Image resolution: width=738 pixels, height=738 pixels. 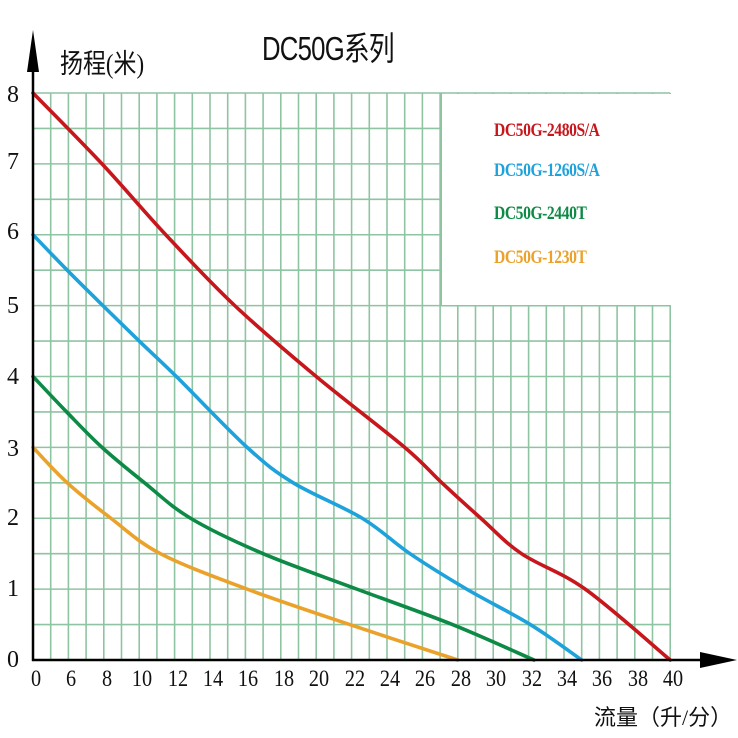 What do you see at coordinates (283, 678) in the screenshot?
I see `x-tick: 18` at bounding box center [283, 678].